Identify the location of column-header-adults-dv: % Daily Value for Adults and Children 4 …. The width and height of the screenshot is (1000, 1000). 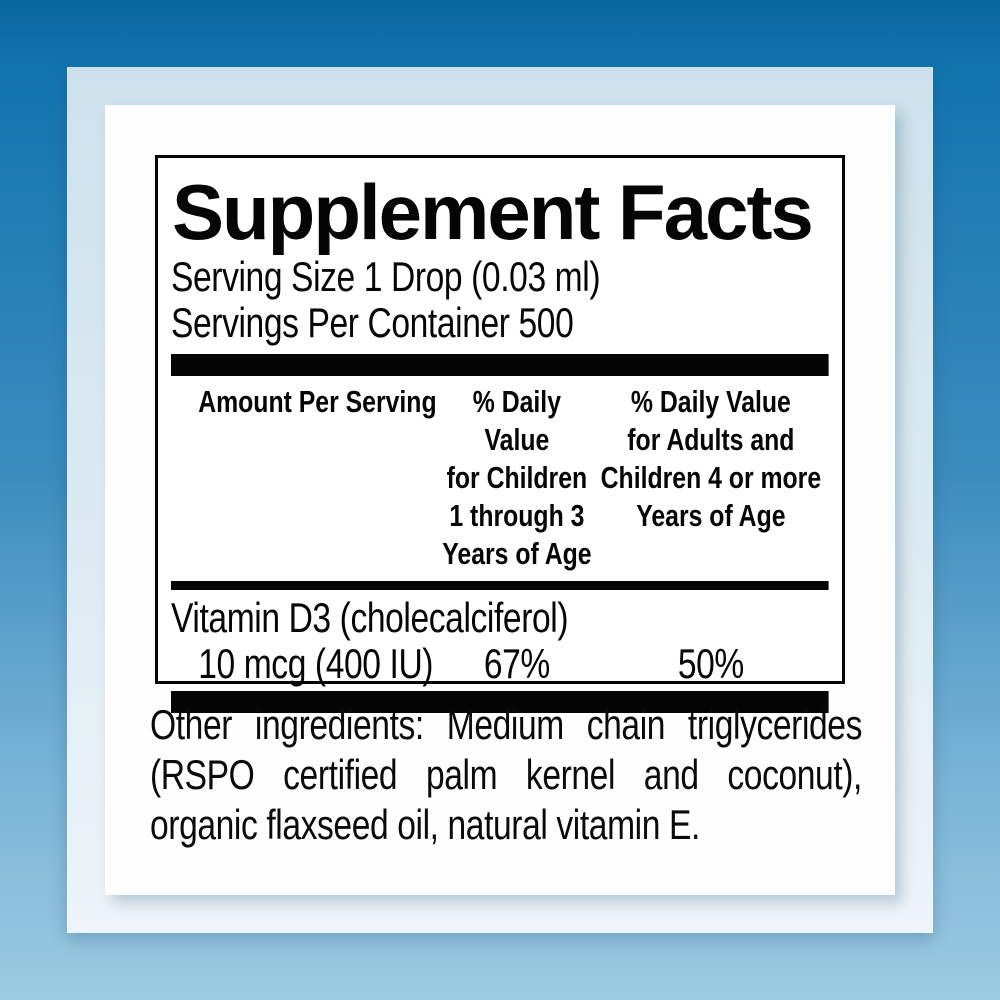
(711, 458).